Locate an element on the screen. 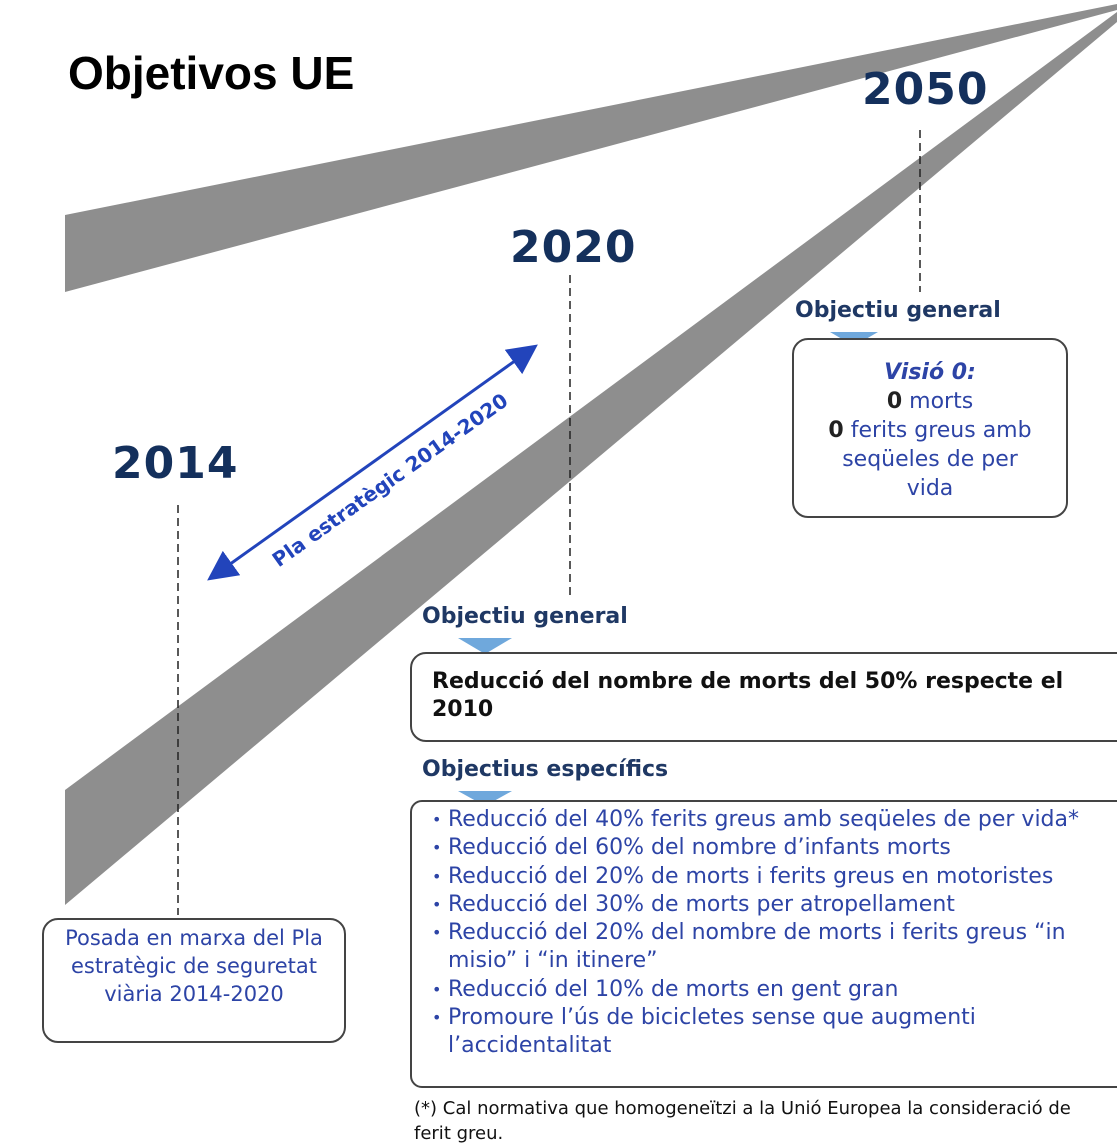 The image size is (1117, 1146). title: Objetivos UE is located at coordinates (211, 73).